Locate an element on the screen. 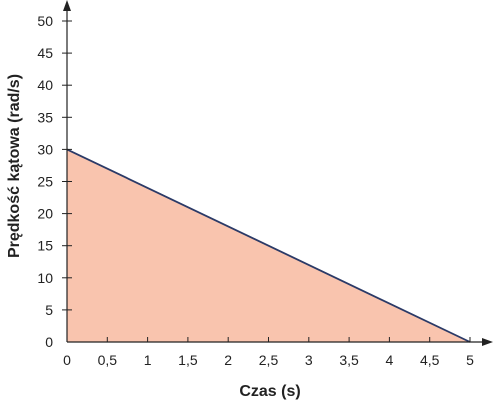 Image resolution: width=493 pixels, height=403 pixels. x-tick-label: 2 is located at coordinates (228, 360).